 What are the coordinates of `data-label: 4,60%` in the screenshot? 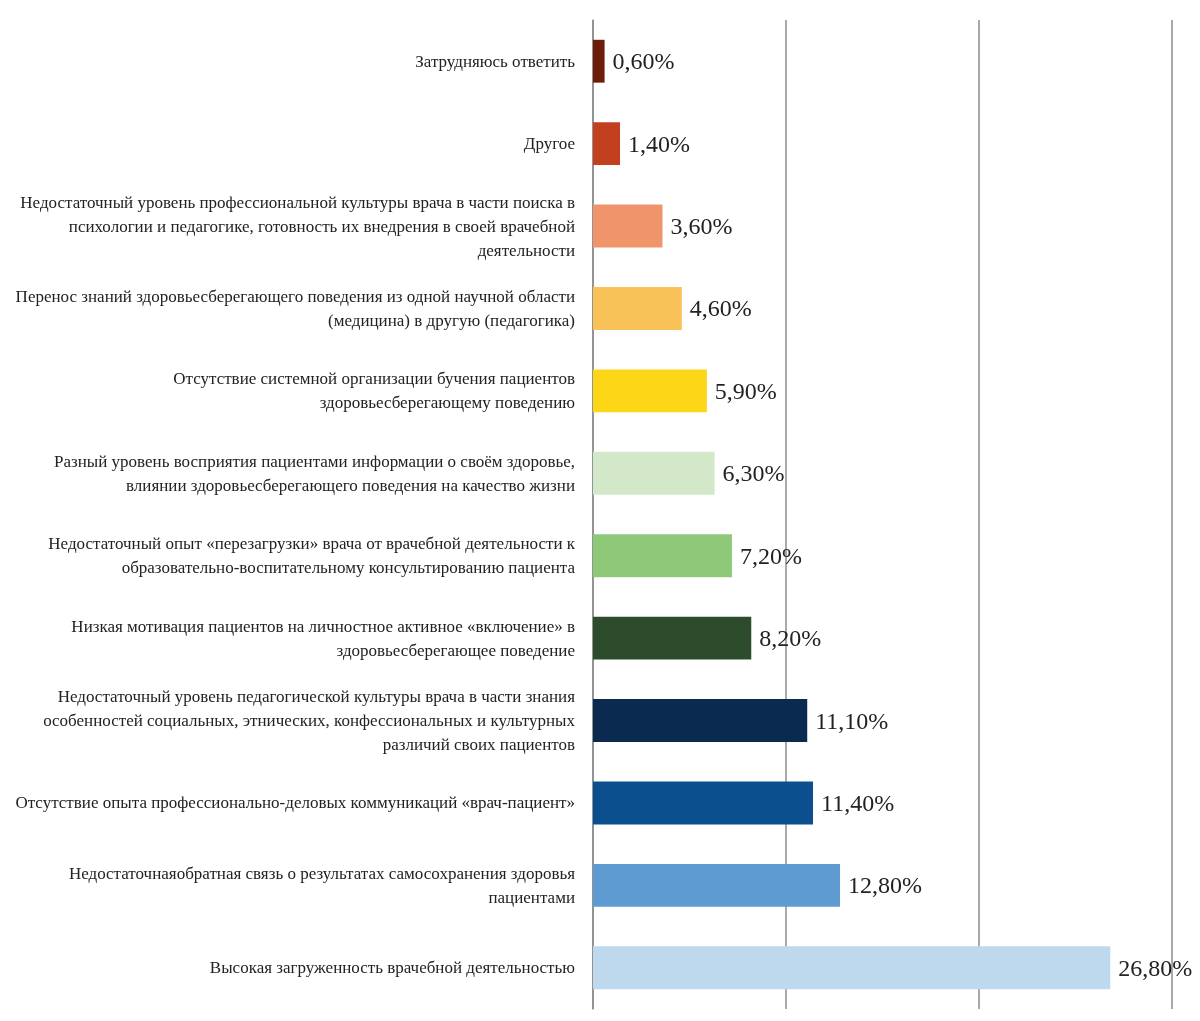 It's located at (720, 308).